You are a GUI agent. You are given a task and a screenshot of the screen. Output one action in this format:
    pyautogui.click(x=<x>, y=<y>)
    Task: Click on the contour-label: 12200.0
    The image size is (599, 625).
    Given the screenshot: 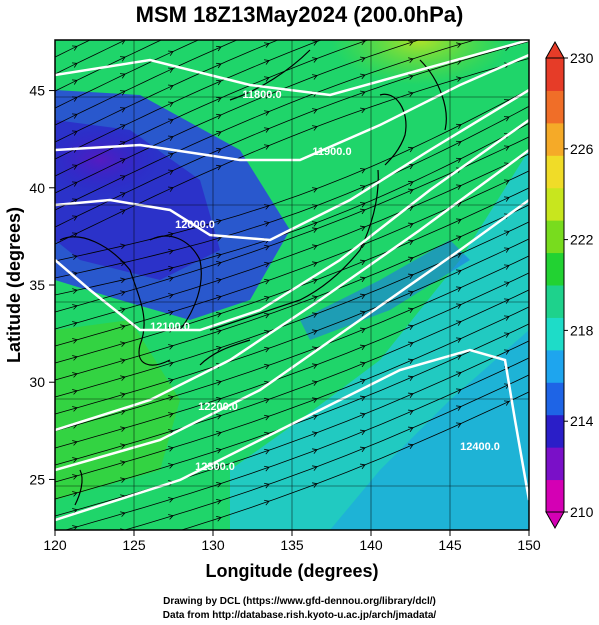 What is the action you would take?
    pyautogui.click(x=218, y=407)
    